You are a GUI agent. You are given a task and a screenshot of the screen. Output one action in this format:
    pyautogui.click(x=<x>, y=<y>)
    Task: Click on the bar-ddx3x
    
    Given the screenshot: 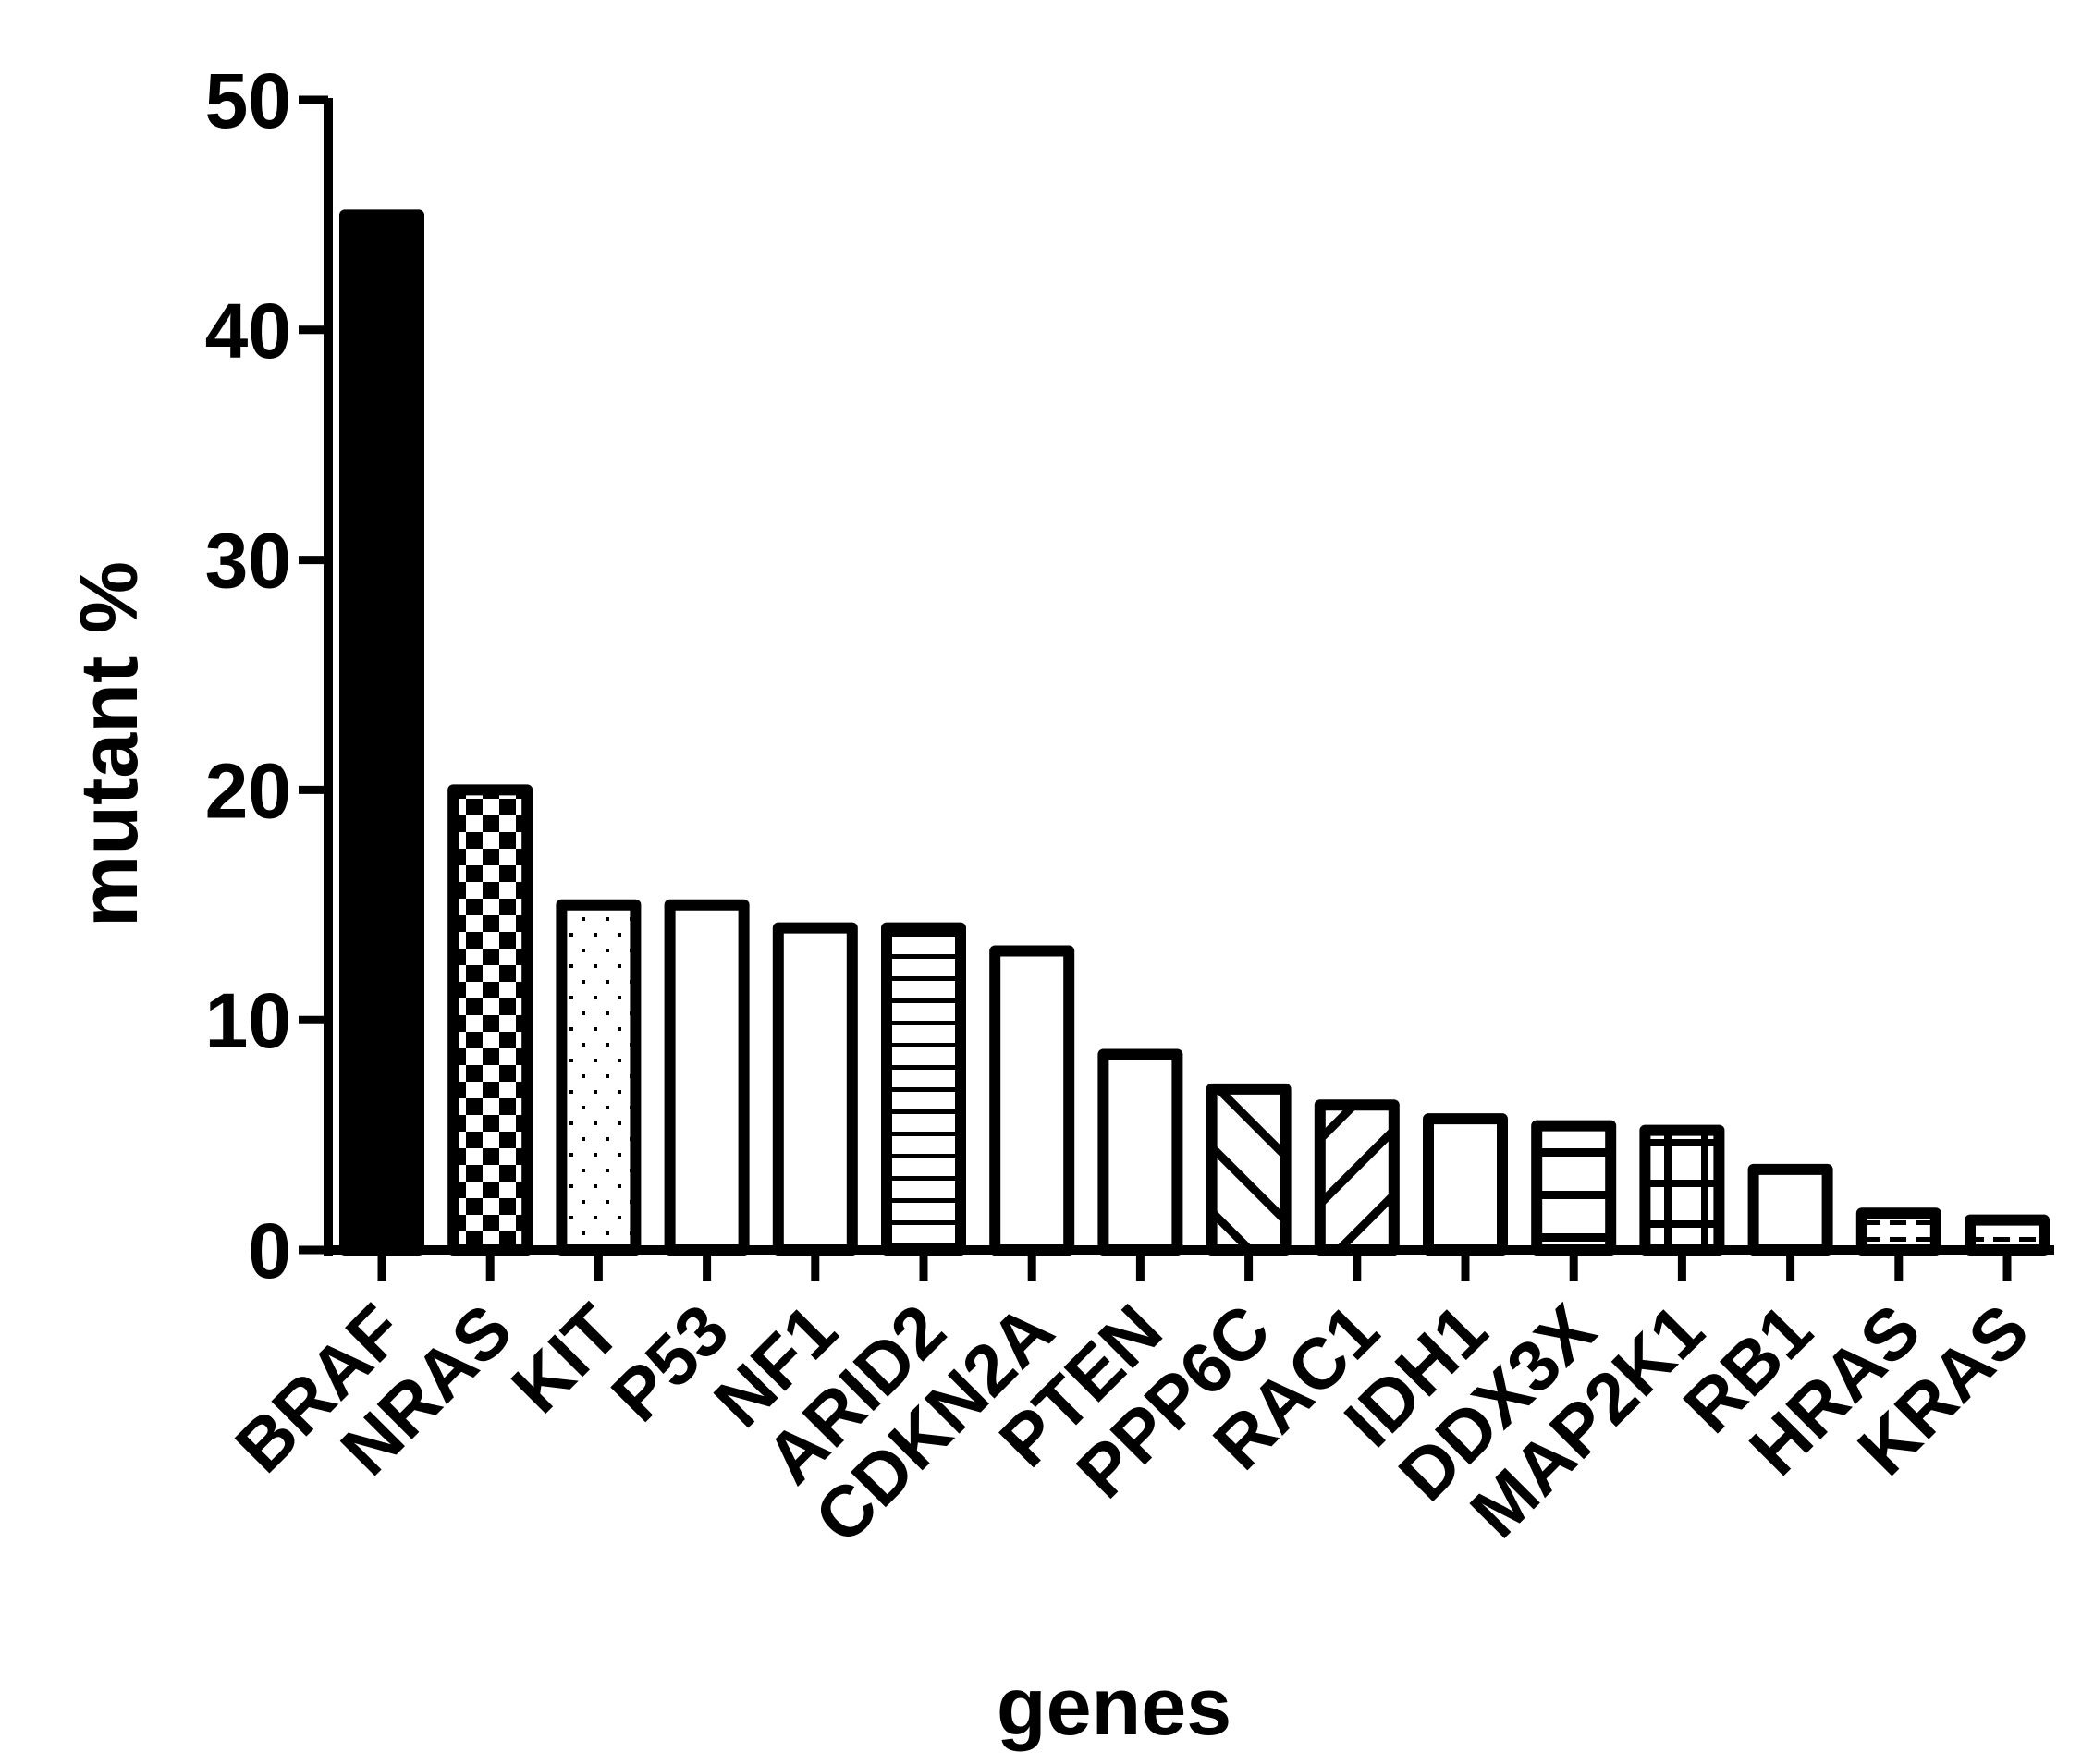 What is the action you would take?
    pyautogui.click(x=1574, y=1188)
    